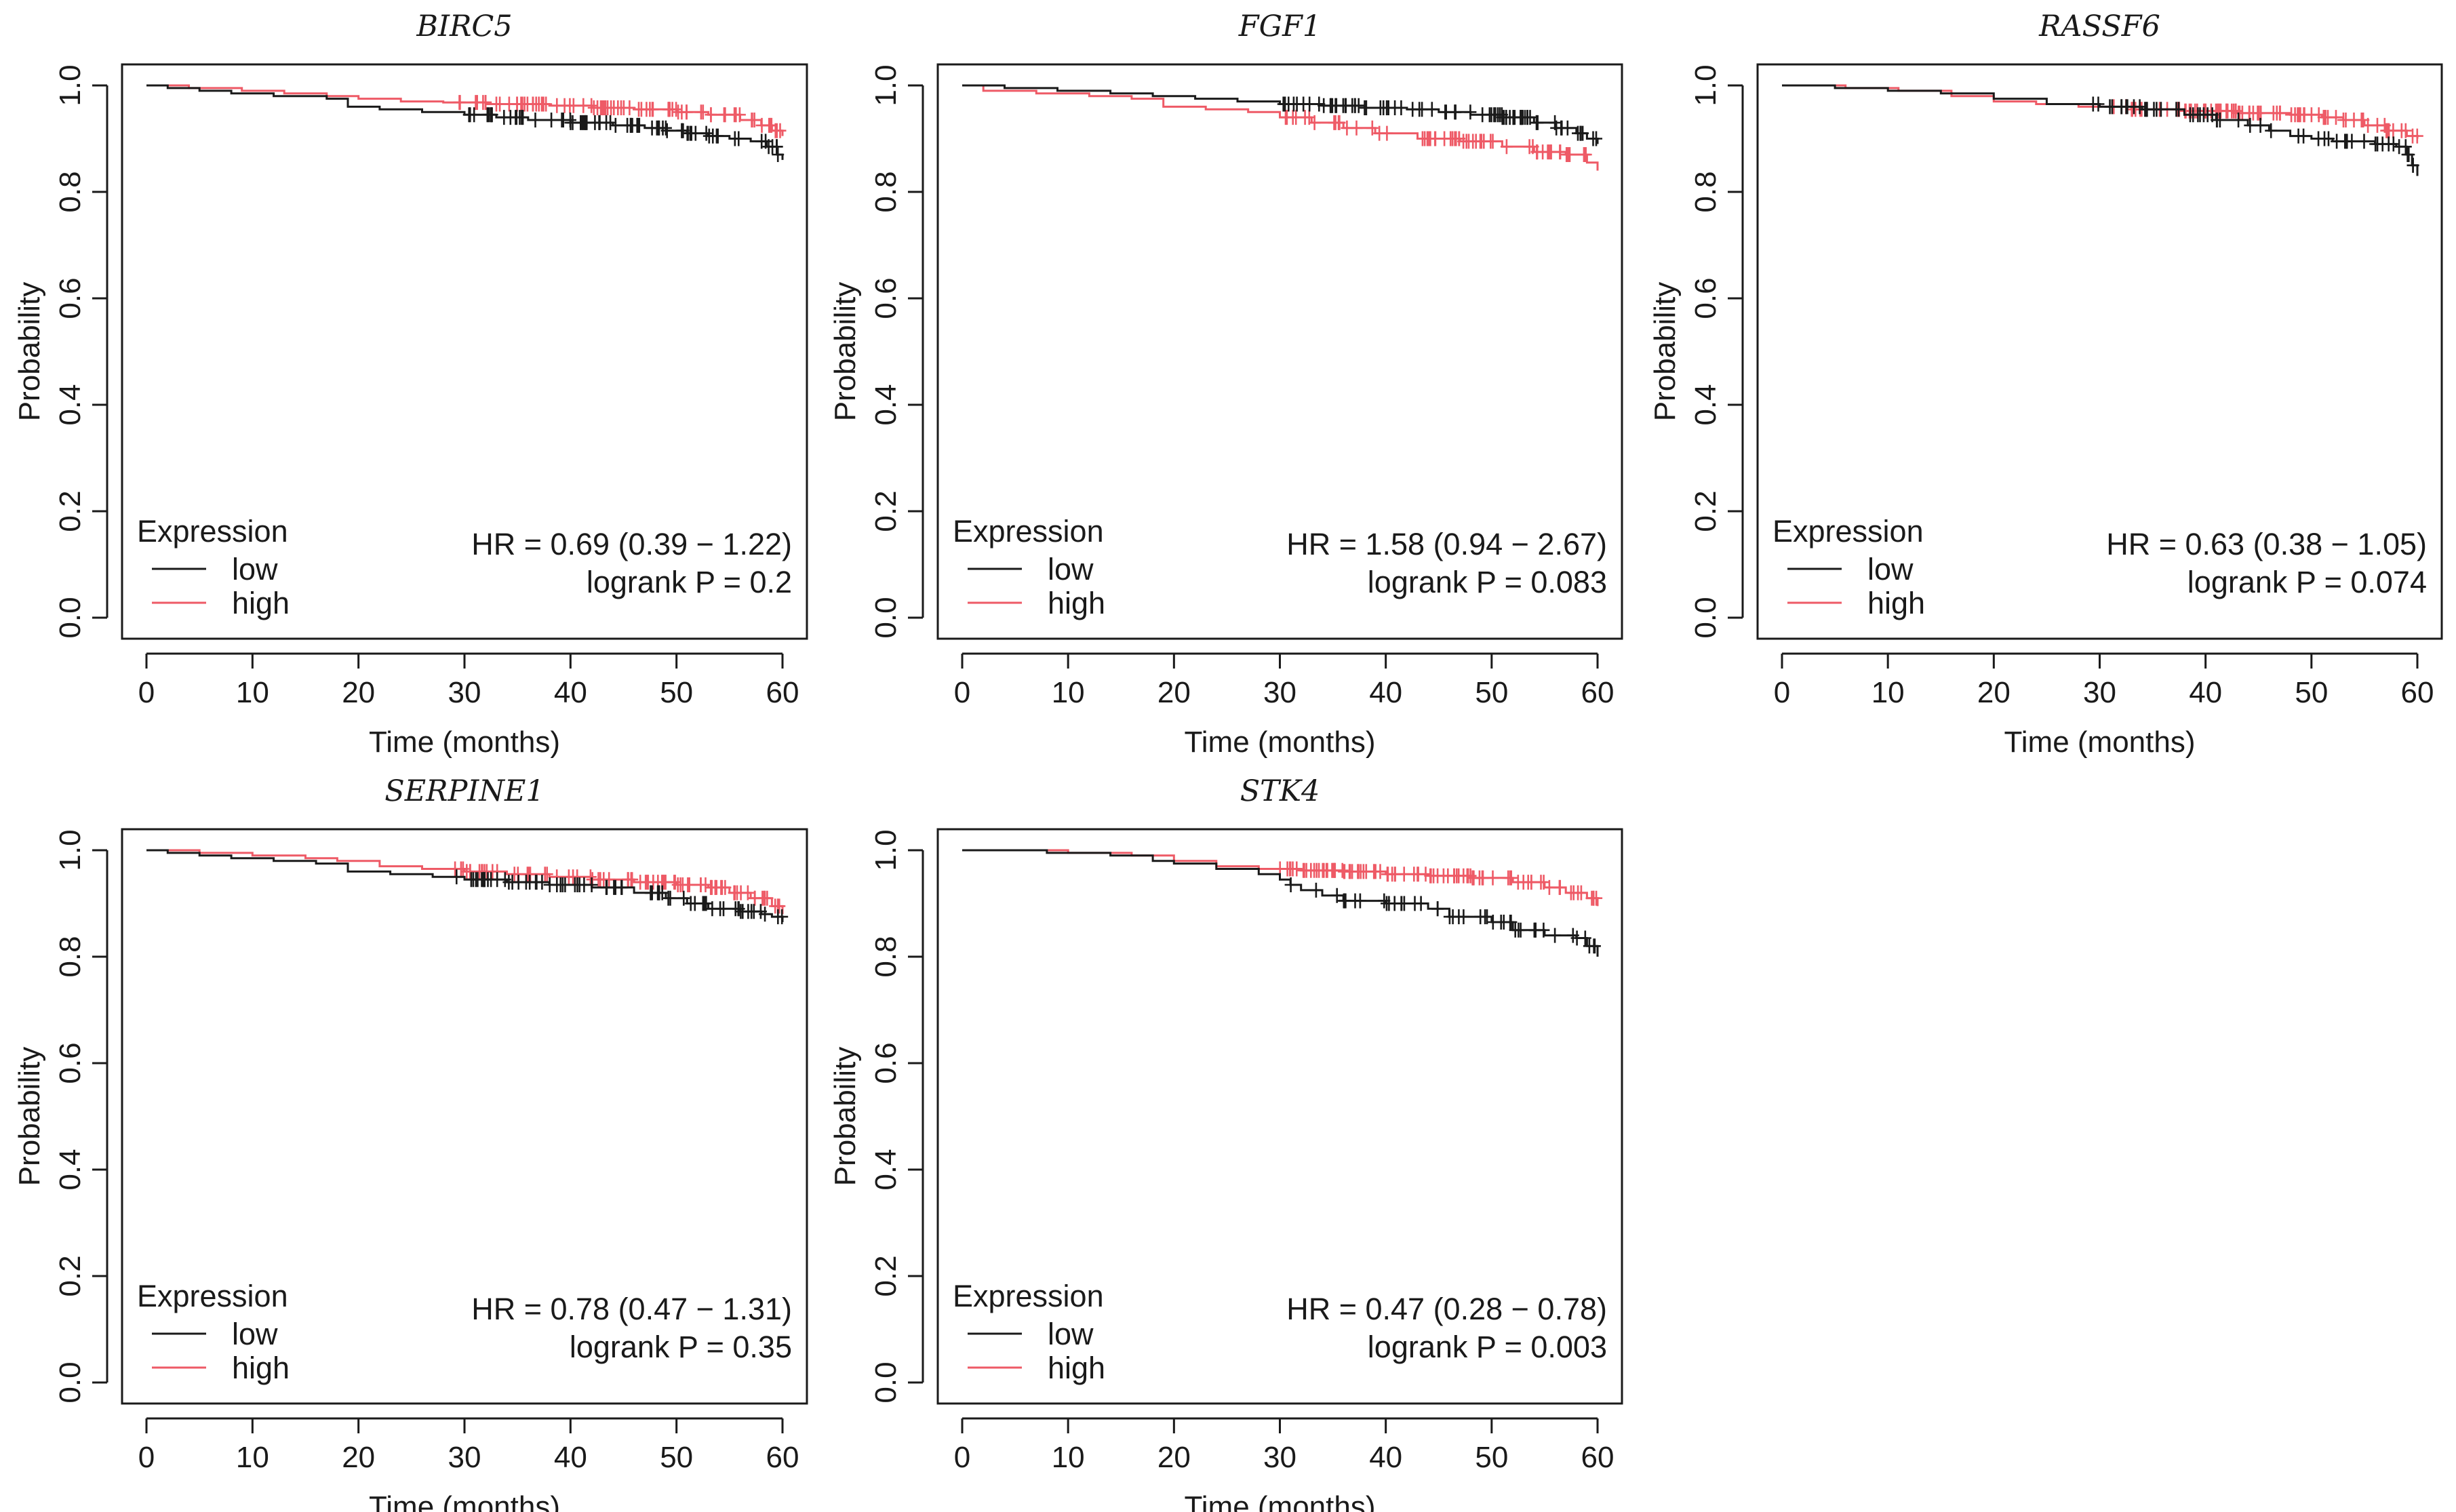 The width and height of the screenshot is (2456, 1512). What do you see at coordinates (631, 544) in the screenshot?
I see `hazard-ratio: HR = 0.69 (0.39 − 1.22)` at bounding box center [631, 544].